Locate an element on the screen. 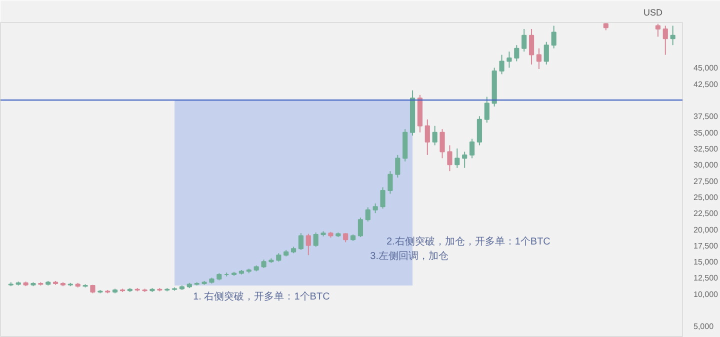 The height and width of the screenshot is (337, 720). y-tick-label: 25,000 is located at coordinates (706, 197).